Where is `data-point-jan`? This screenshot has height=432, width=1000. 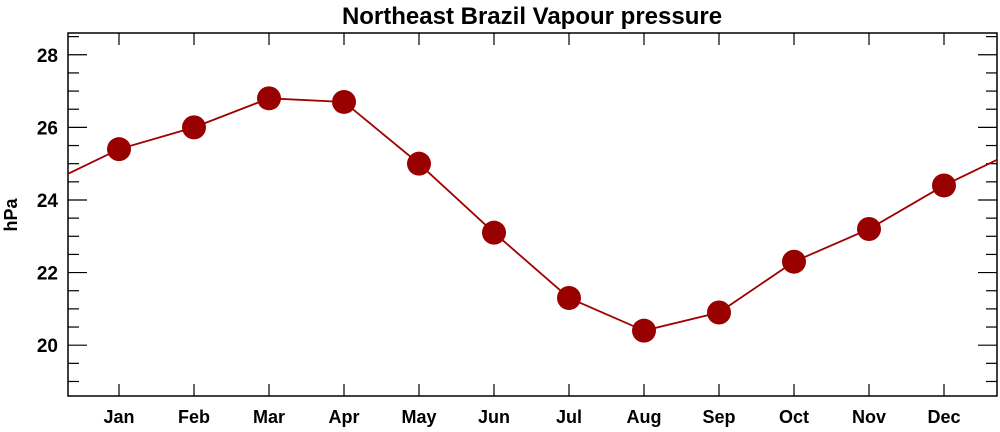
data-point-jan is located at coordinates (119, 149).